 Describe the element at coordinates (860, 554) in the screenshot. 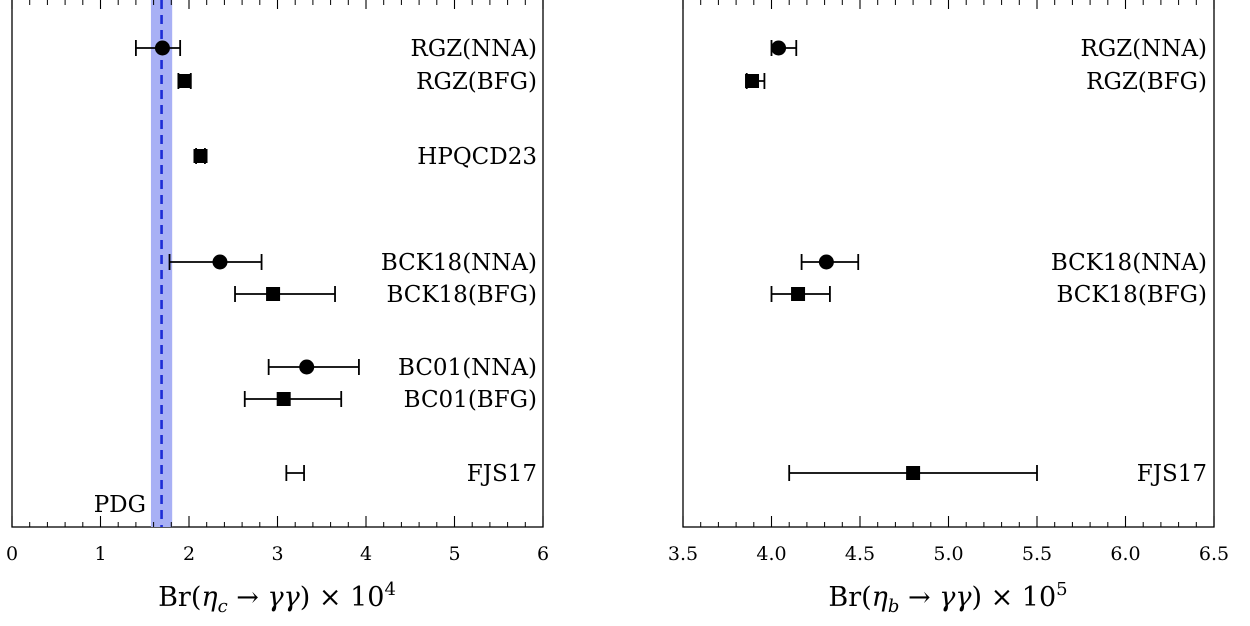

I see `x-tick-label: 4.5` at that location.